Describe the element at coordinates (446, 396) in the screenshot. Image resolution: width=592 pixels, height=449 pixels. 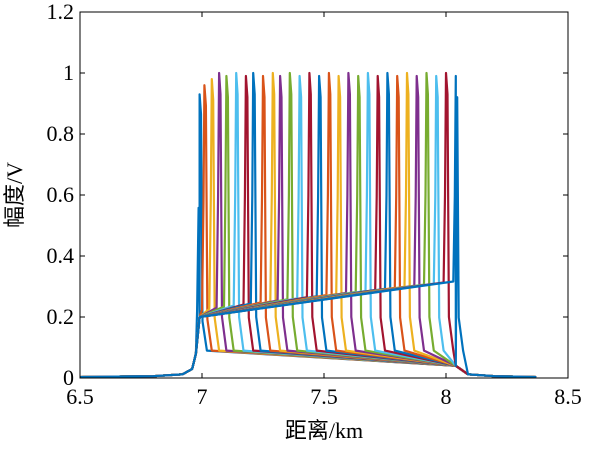
I see `x-tick-label: 8` at that location.